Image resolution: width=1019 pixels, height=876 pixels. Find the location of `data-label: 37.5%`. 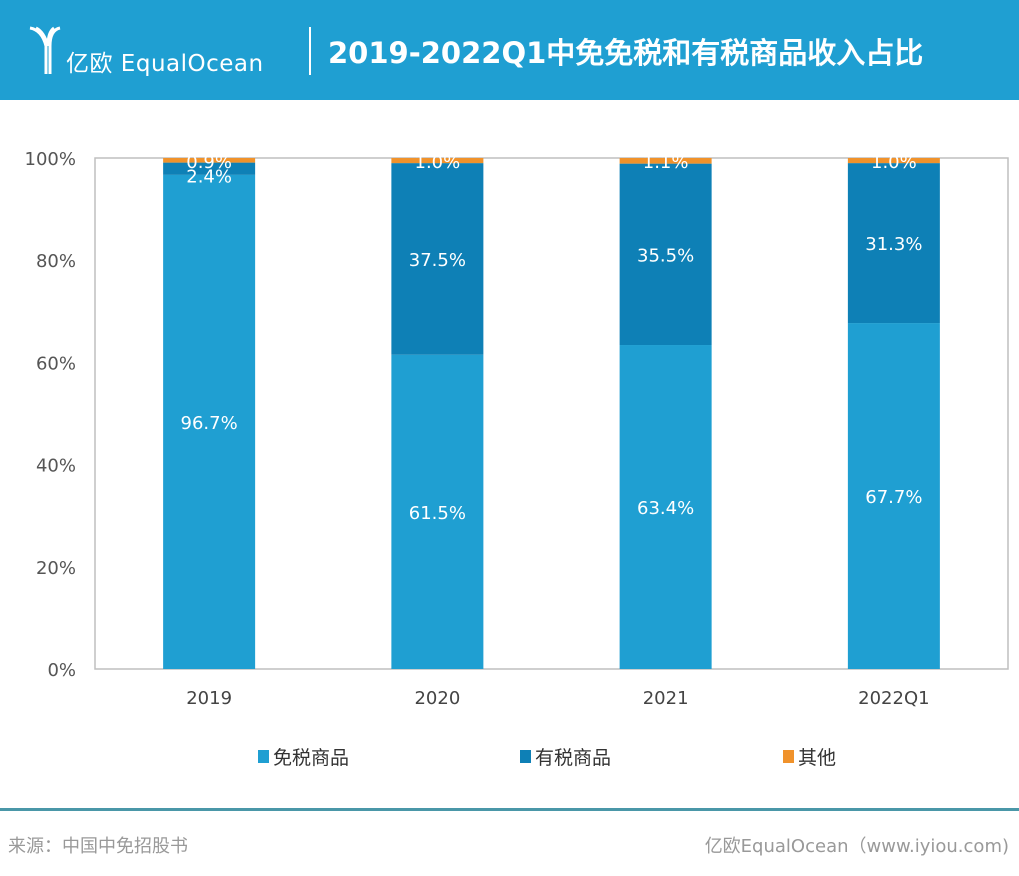

data-label: 37.5% is located at coordinates (437, 260).